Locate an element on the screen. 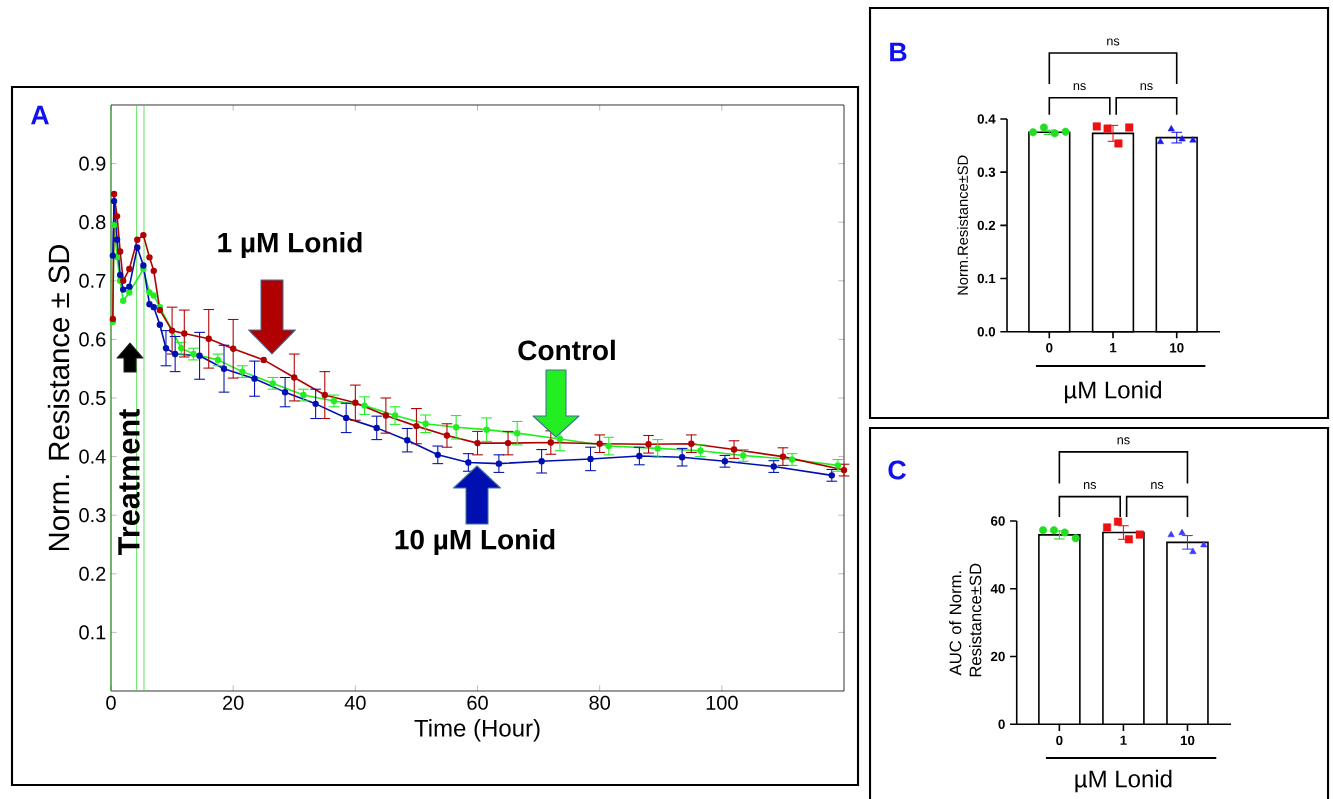 The height and width of the screenshot is (799, 1333). y-tick-label: 20 is located at coordinates (997, 656).